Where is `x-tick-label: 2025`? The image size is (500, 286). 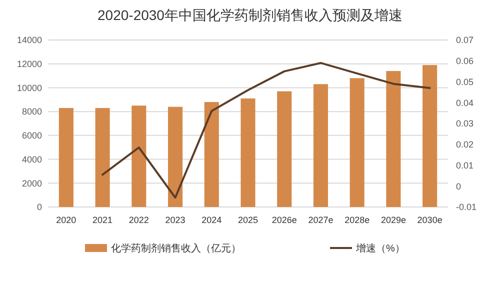 x-tick-label: 2025 is located at coordinates (248, 220).